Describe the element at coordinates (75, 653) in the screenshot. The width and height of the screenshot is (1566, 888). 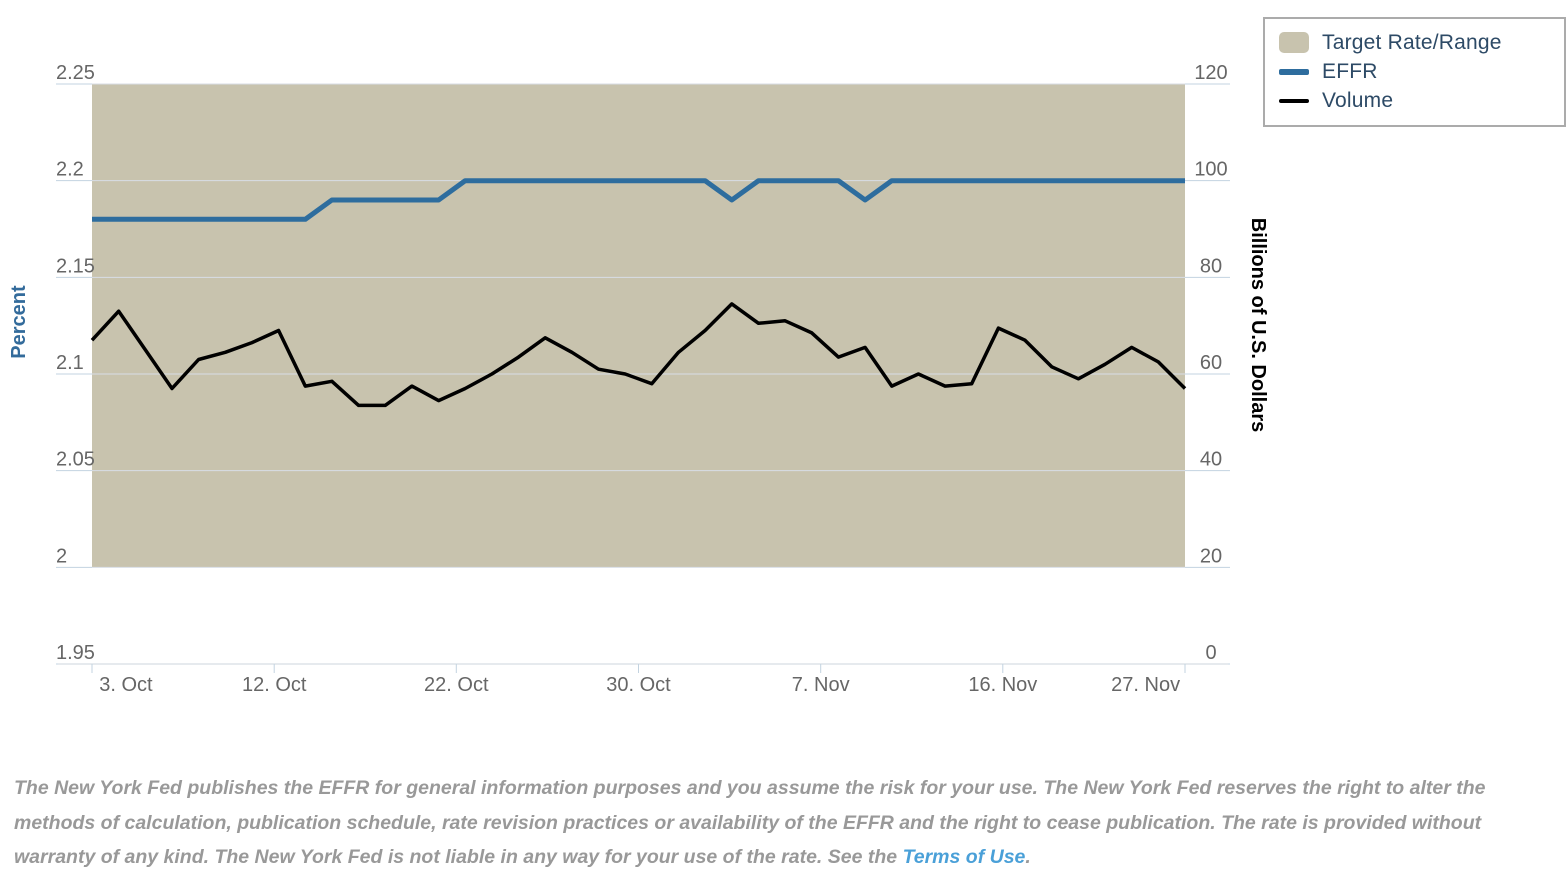
I see `y-axis-left-tick-label: 1.95` at that location.